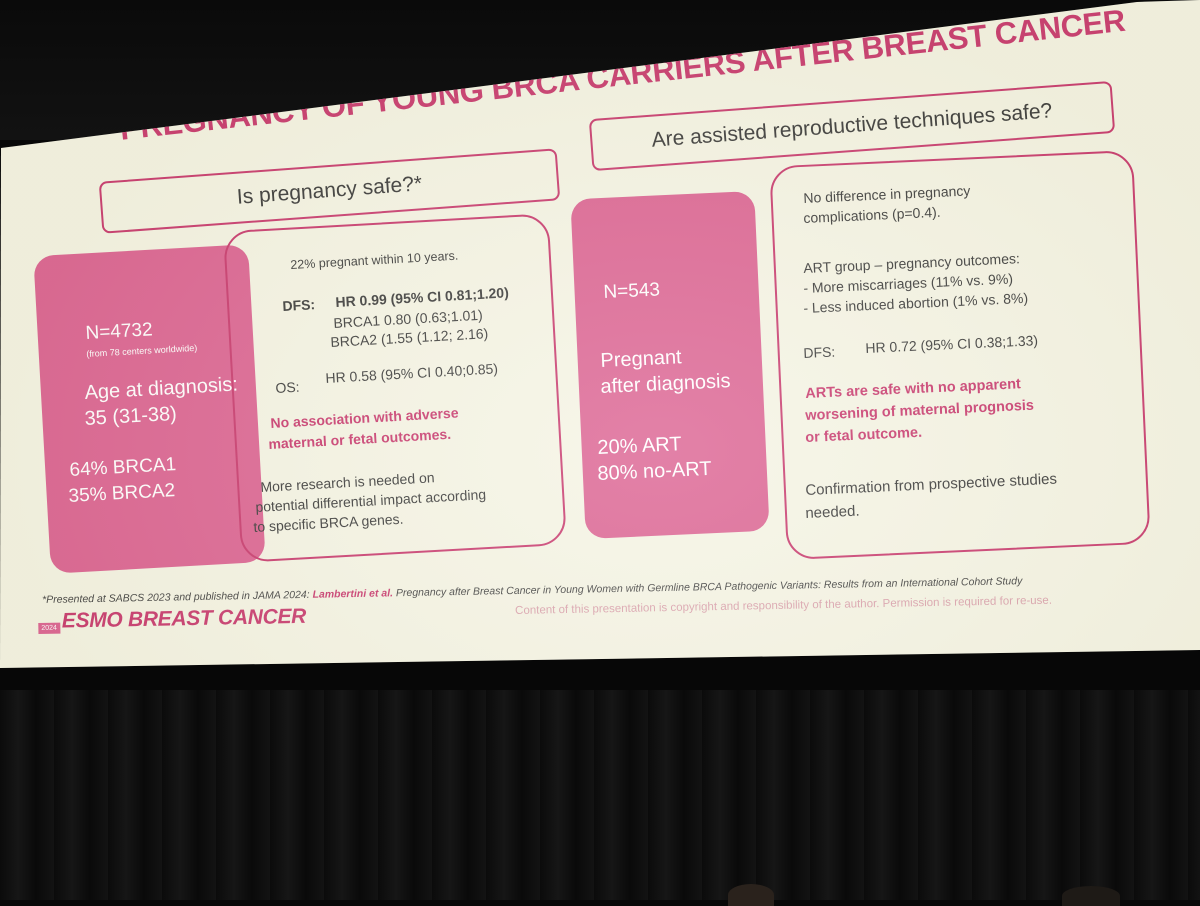 This screenshot has height=906, width=1200. I want to click on esmo-logo: 2024 ESMO BREAST CANCER, so click(172, 619).